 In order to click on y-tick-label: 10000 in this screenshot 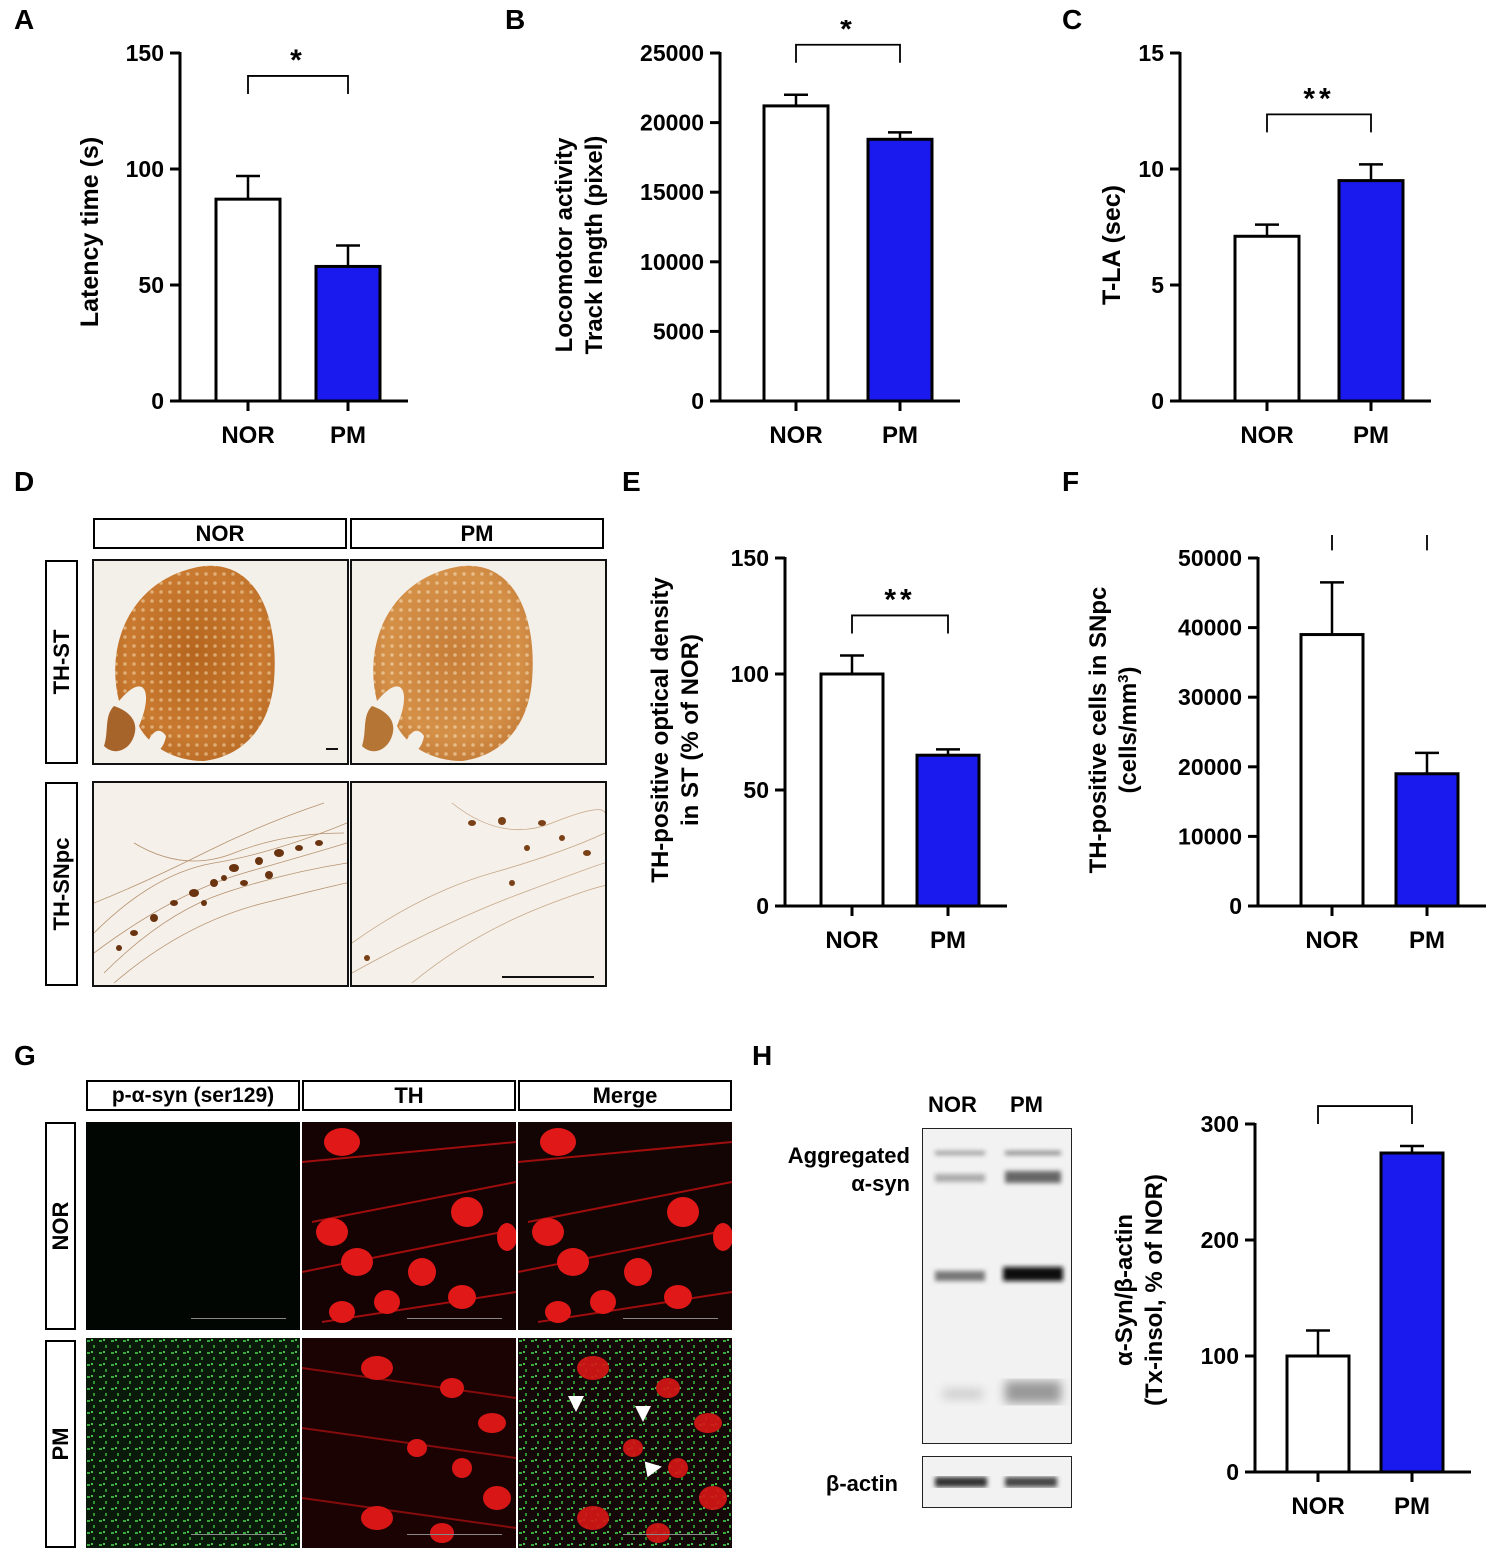, I will do `click(1210, 836)`.